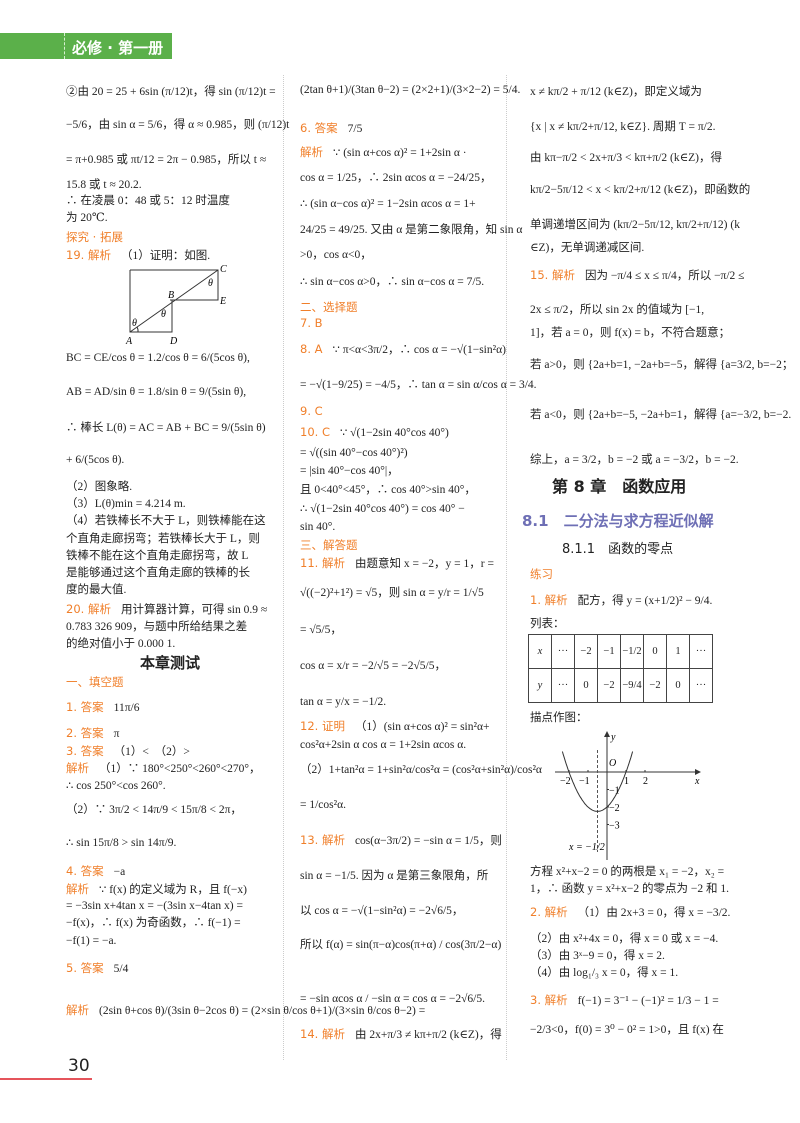  What do you see at coordinates (154, 810) in the screenshot?
I see `answer-text: （2）∵ 3π/2 < 14π/9 < 15π/8 < 2π，` at bounding box center [154, 810].